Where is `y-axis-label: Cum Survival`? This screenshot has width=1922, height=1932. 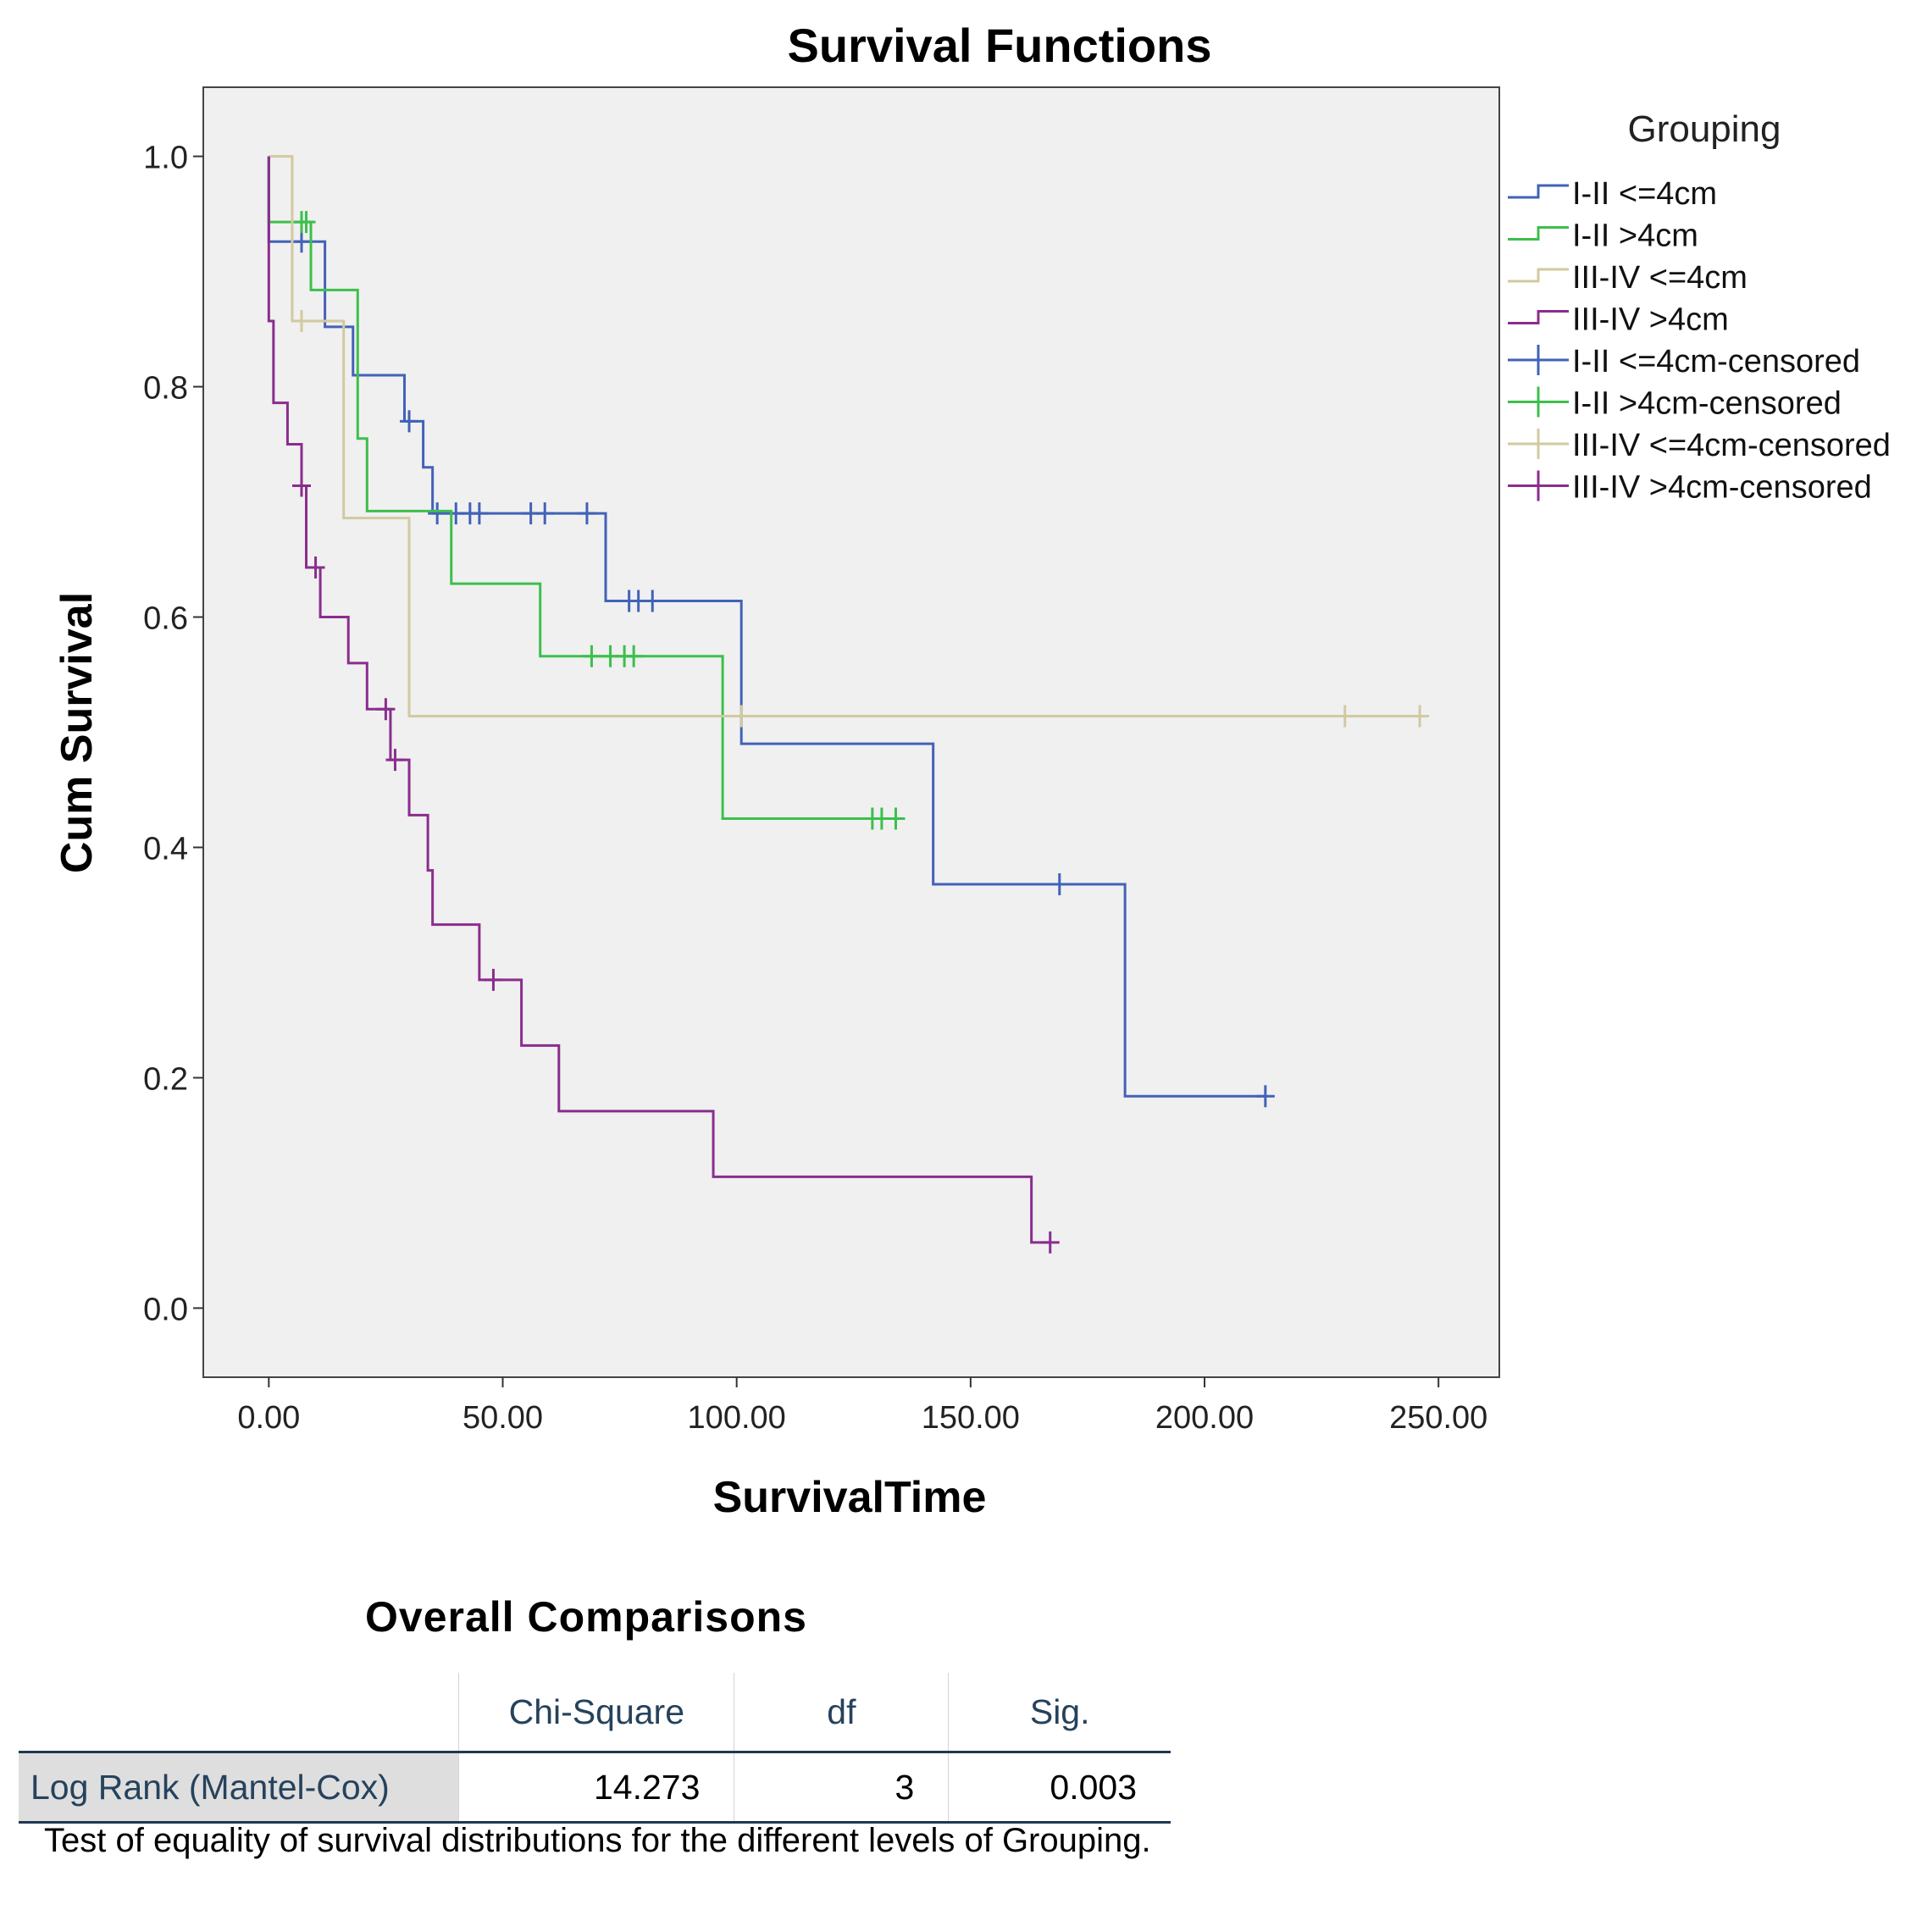
y-axis-label: Cum Survival is located at coordinates (78, 732).